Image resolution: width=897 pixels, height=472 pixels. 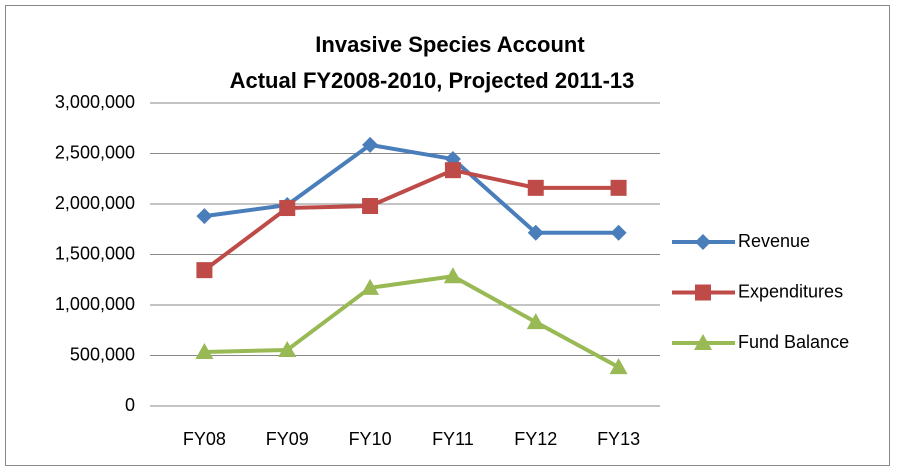 I want to click on x-tick-label: FY13, so click(x=618, y=439).